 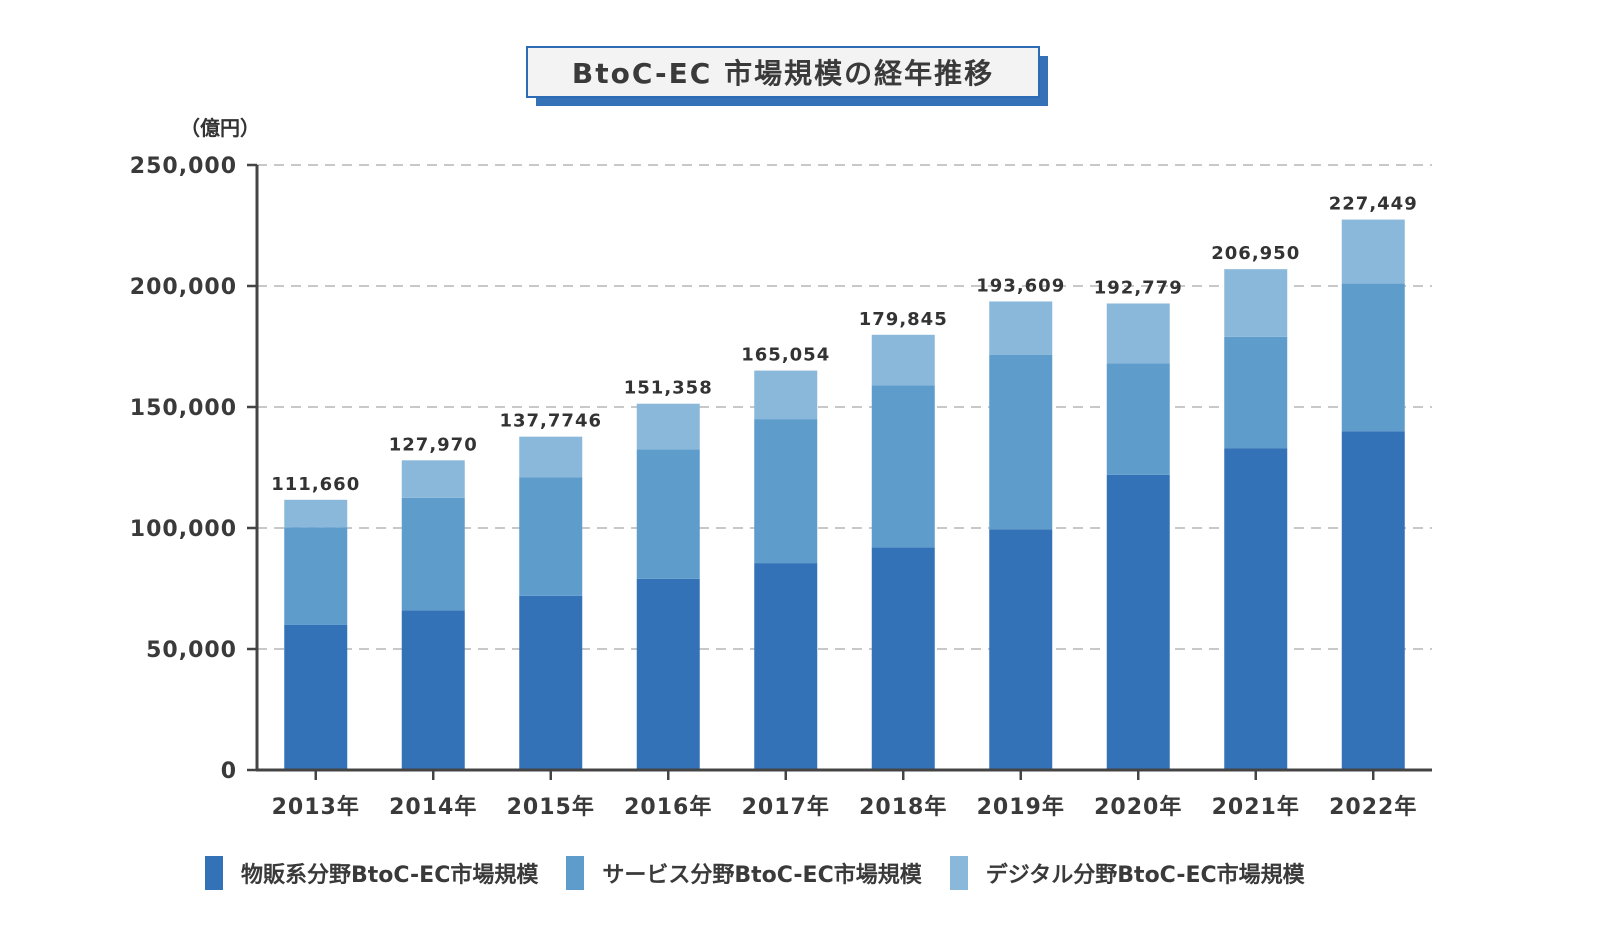 I want to click on total-data-label: 127,970, so click(x=433, y=444).